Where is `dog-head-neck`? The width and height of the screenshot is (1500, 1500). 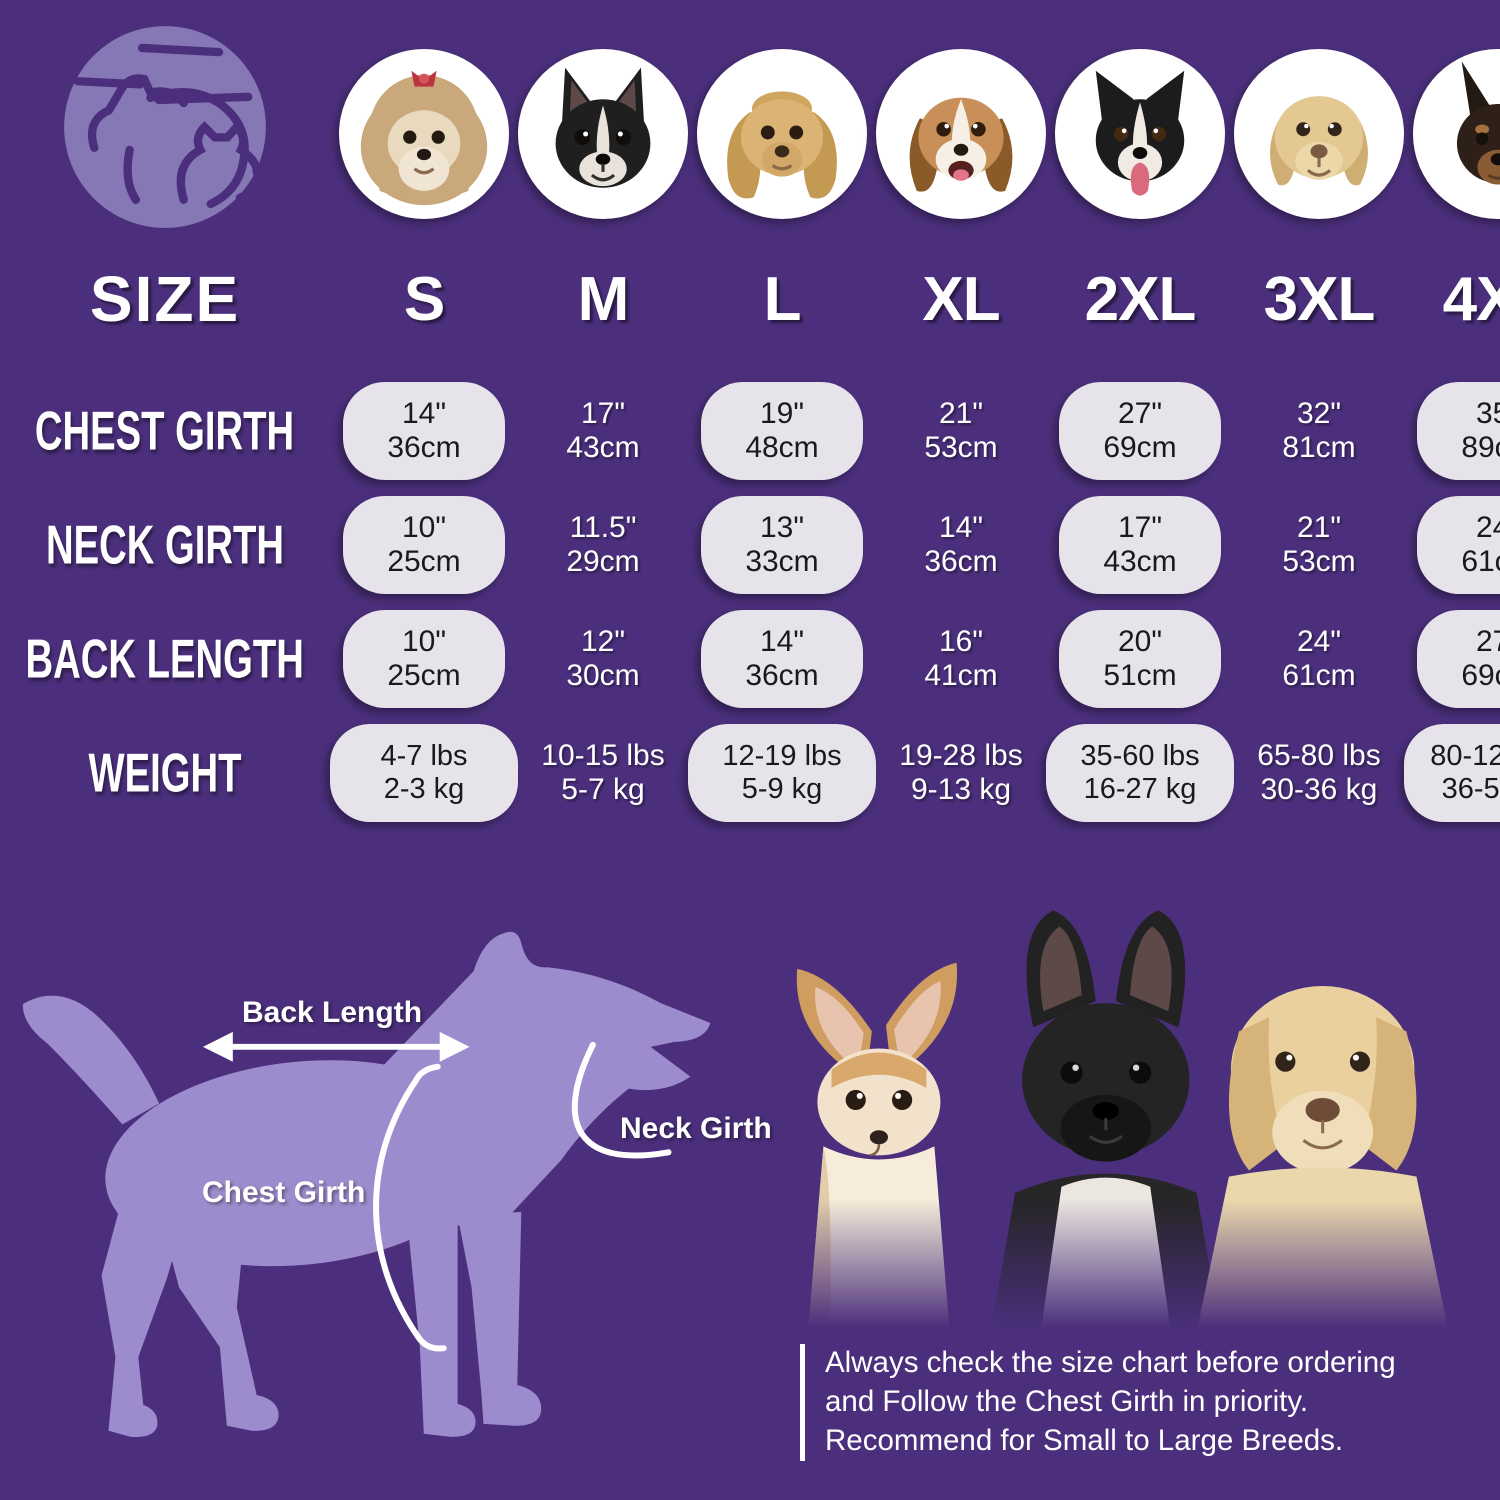 dog-head-neck is located at coordinates (536, 1080).